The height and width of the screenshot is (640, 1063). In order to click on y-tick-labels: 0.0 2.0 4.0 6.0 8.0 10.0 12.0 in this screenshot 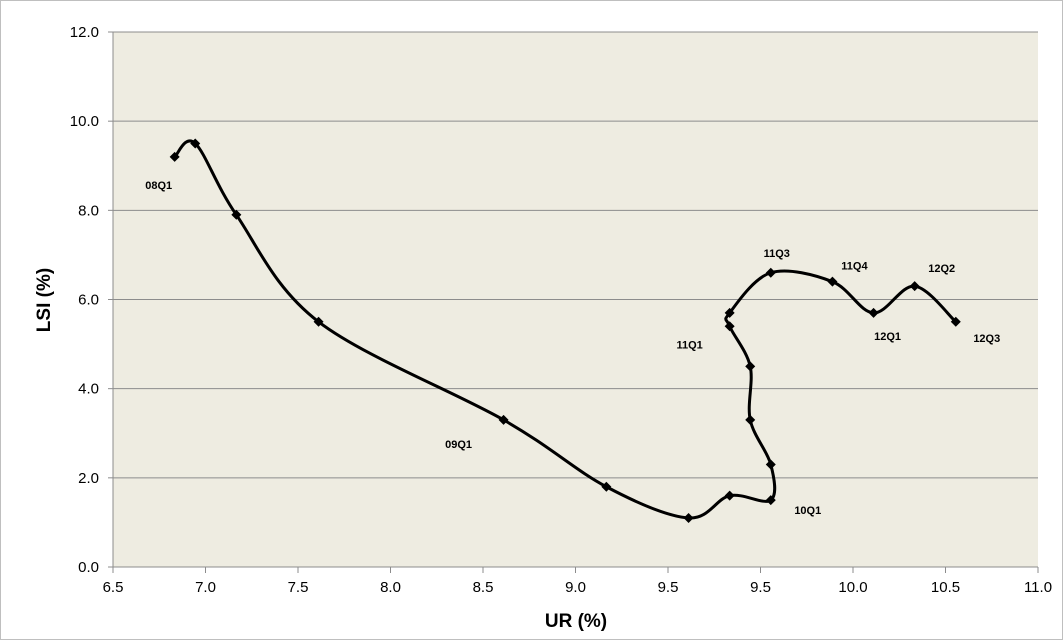, I will do `click(84, 300)`.